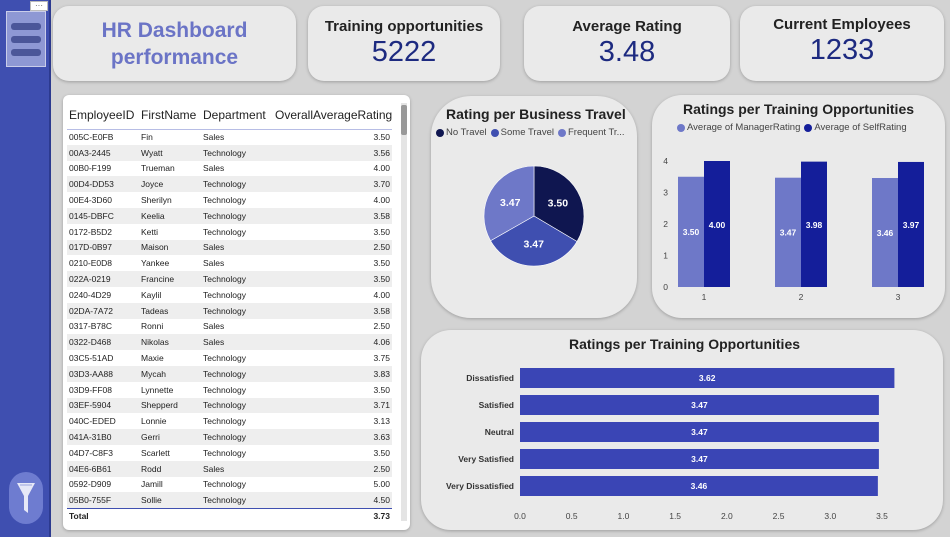 The height and width of the screenshot is (537, 950). Describe the element at coordinates (842, 24) in the screenshot. I see `kpi-label: Current Employees` at that location.